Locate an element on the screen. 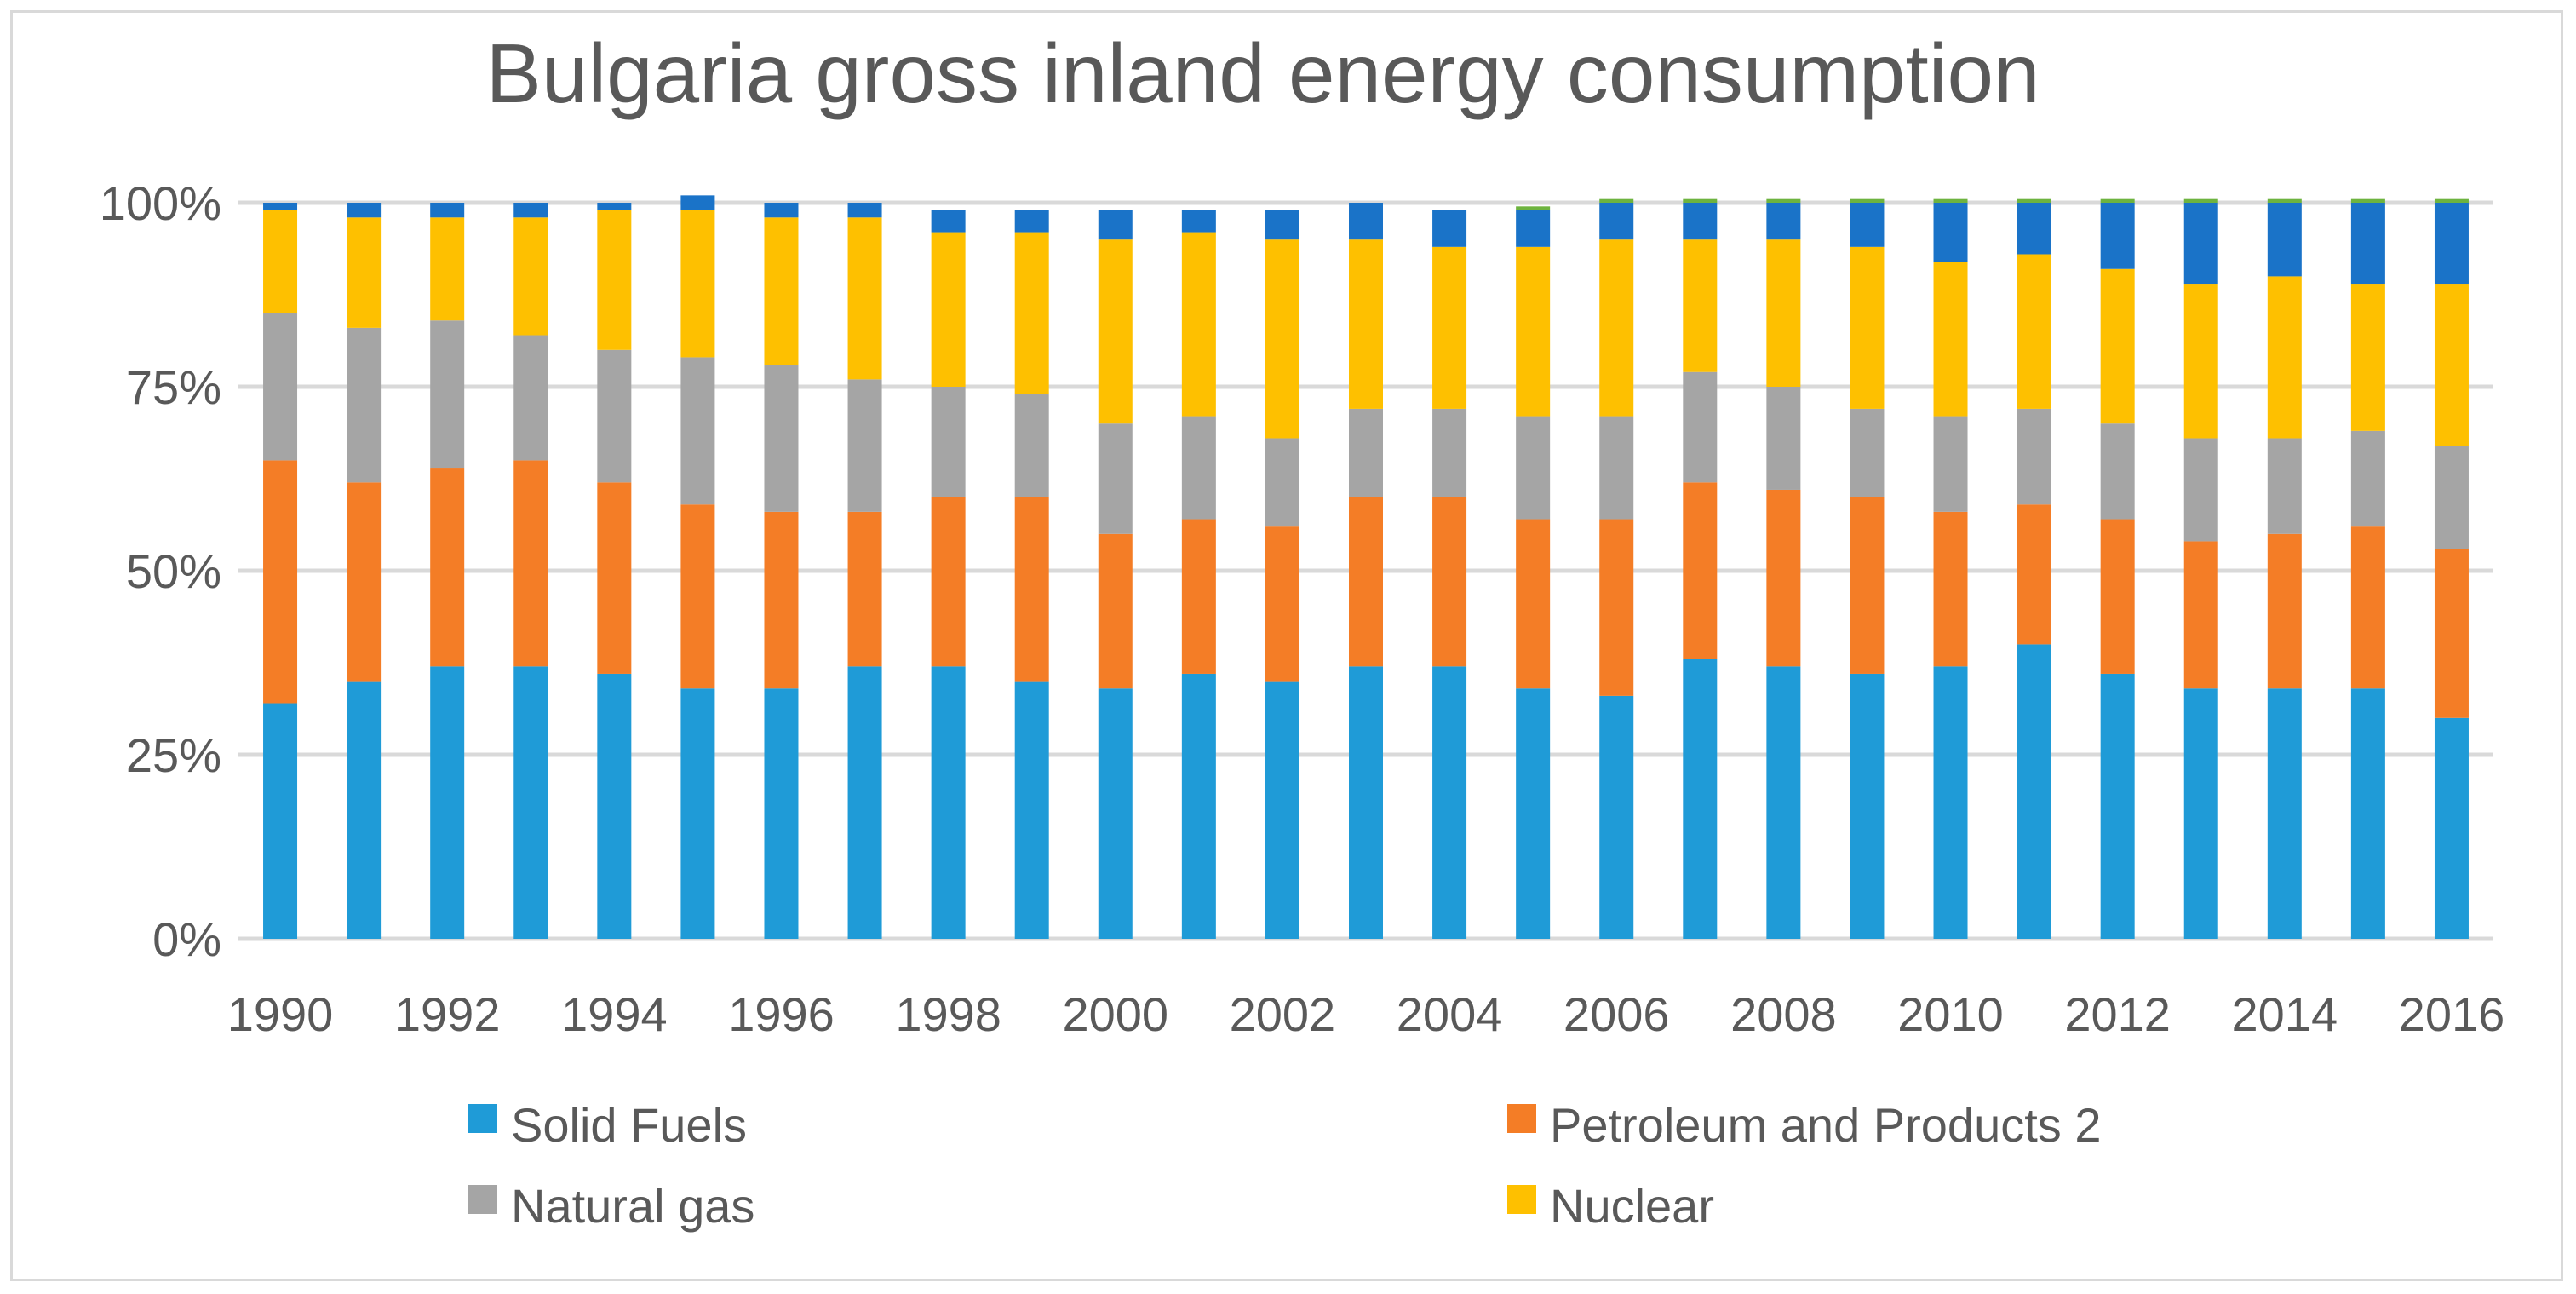 This screenshot has height=1294, width=2576. y-axis: 0% 25% 50% 75% 100% is located at coordinates (160, 571).